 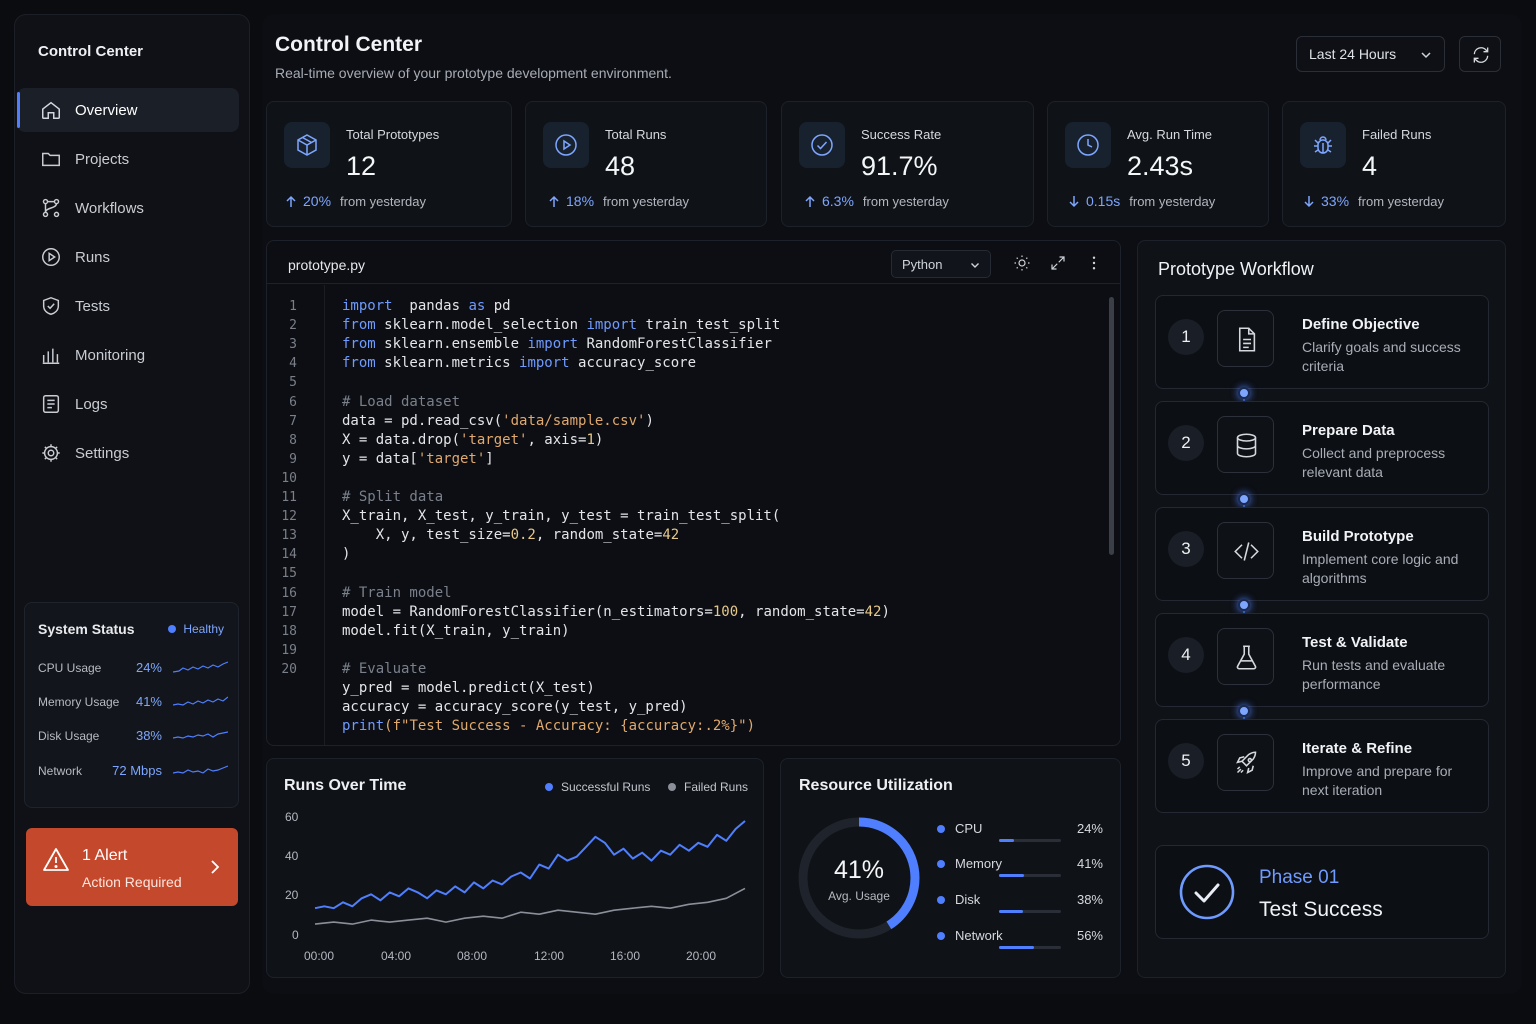 I want to click on stat-label: Failed Runs, so click(x=1397, y=134).